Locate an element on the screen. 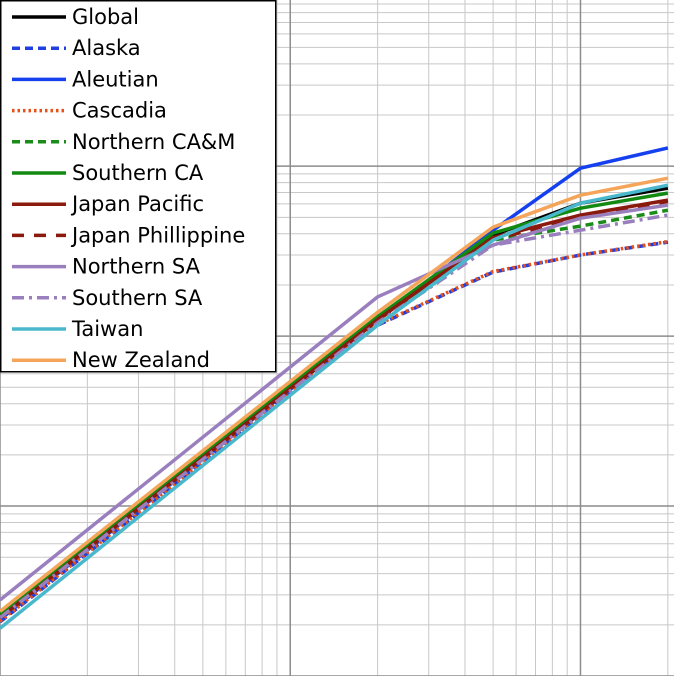 The width and height of the screenshot is (674, 680). legend-label: Aleutian is located at coordinates (115, 79).